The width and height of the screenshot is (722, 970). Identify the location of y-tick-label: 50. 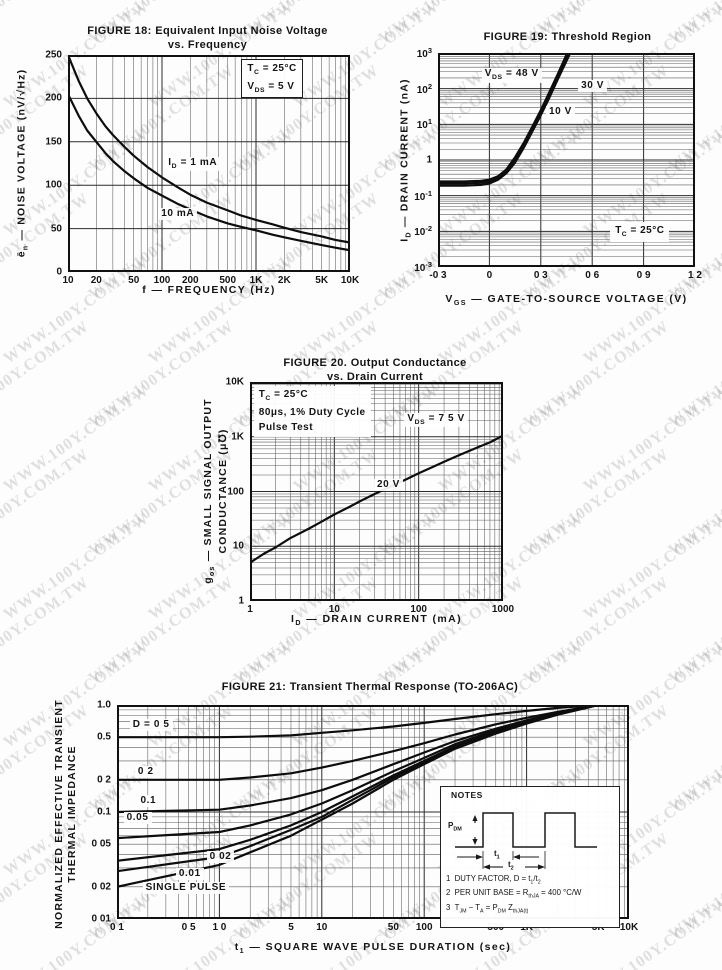
(56, 229).